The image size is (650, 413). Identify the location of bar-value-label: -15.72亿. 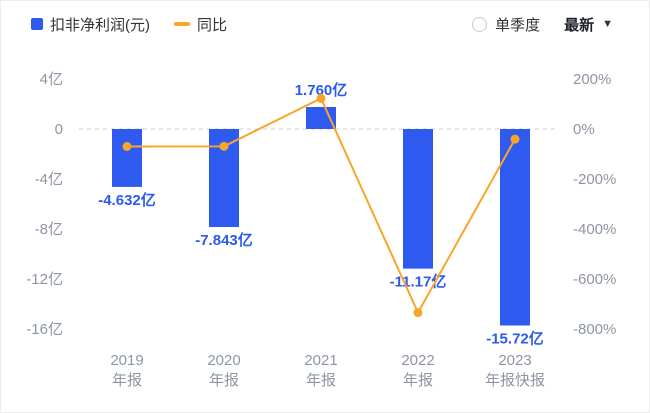
(515, 339).